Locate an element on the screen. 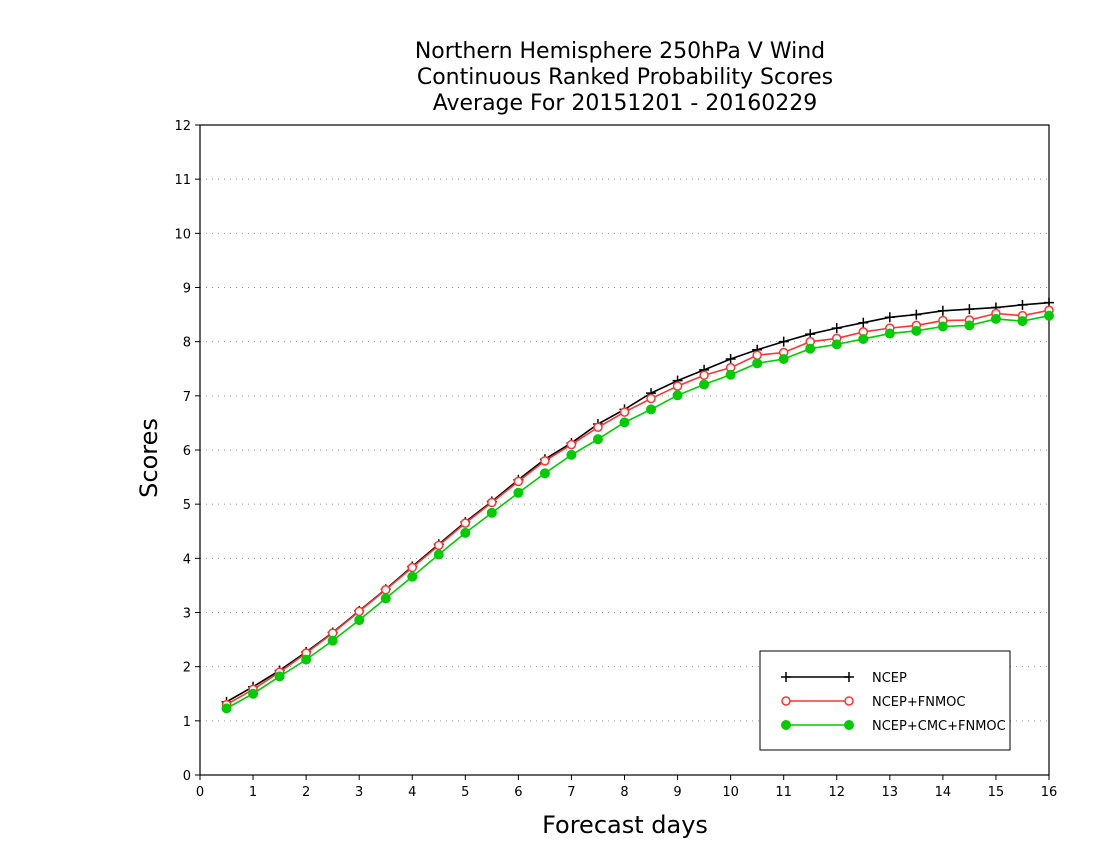 Image resolution: width=1100 pixels, height=850 pixels. legend-label-ncep-fnmoc: NCEP+FNMOC is located at coordinates (918, 702).